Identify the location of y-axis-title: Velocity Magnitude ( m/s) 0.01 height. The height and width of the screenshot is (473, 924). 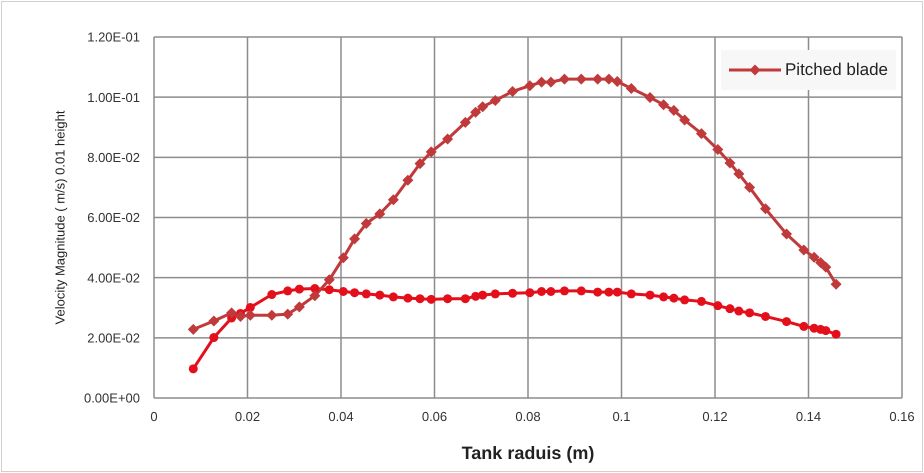
(60, 217).